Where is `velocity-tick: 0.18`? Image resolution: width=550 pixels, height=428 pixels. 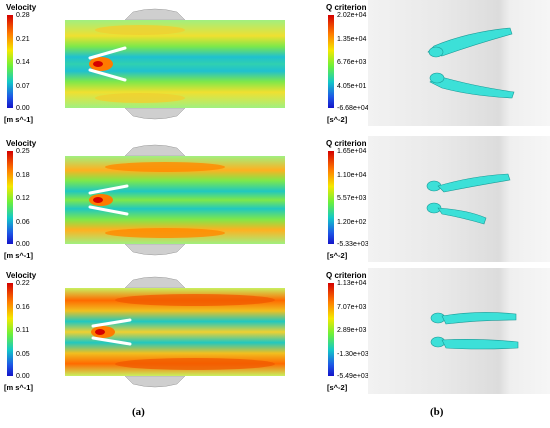
velocity-tick: 0.18 is located at coordinates (23, 175).